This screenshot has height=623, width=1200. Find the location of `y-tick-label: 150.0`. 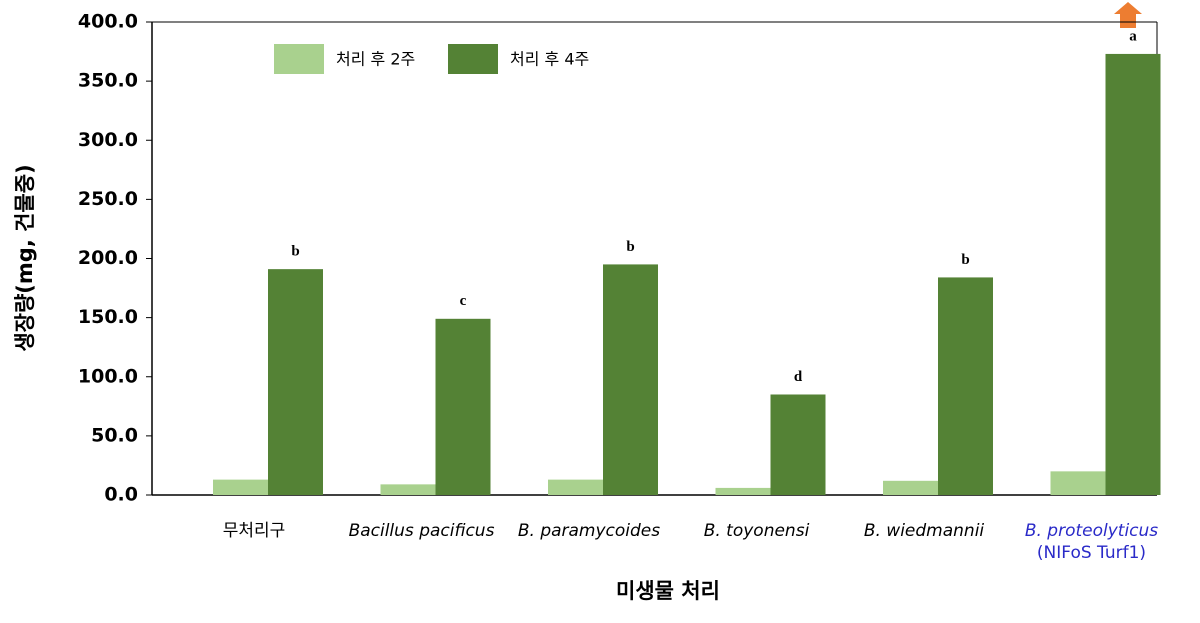

y-tick-label: 150.0 is located at coordinates (108, 317).